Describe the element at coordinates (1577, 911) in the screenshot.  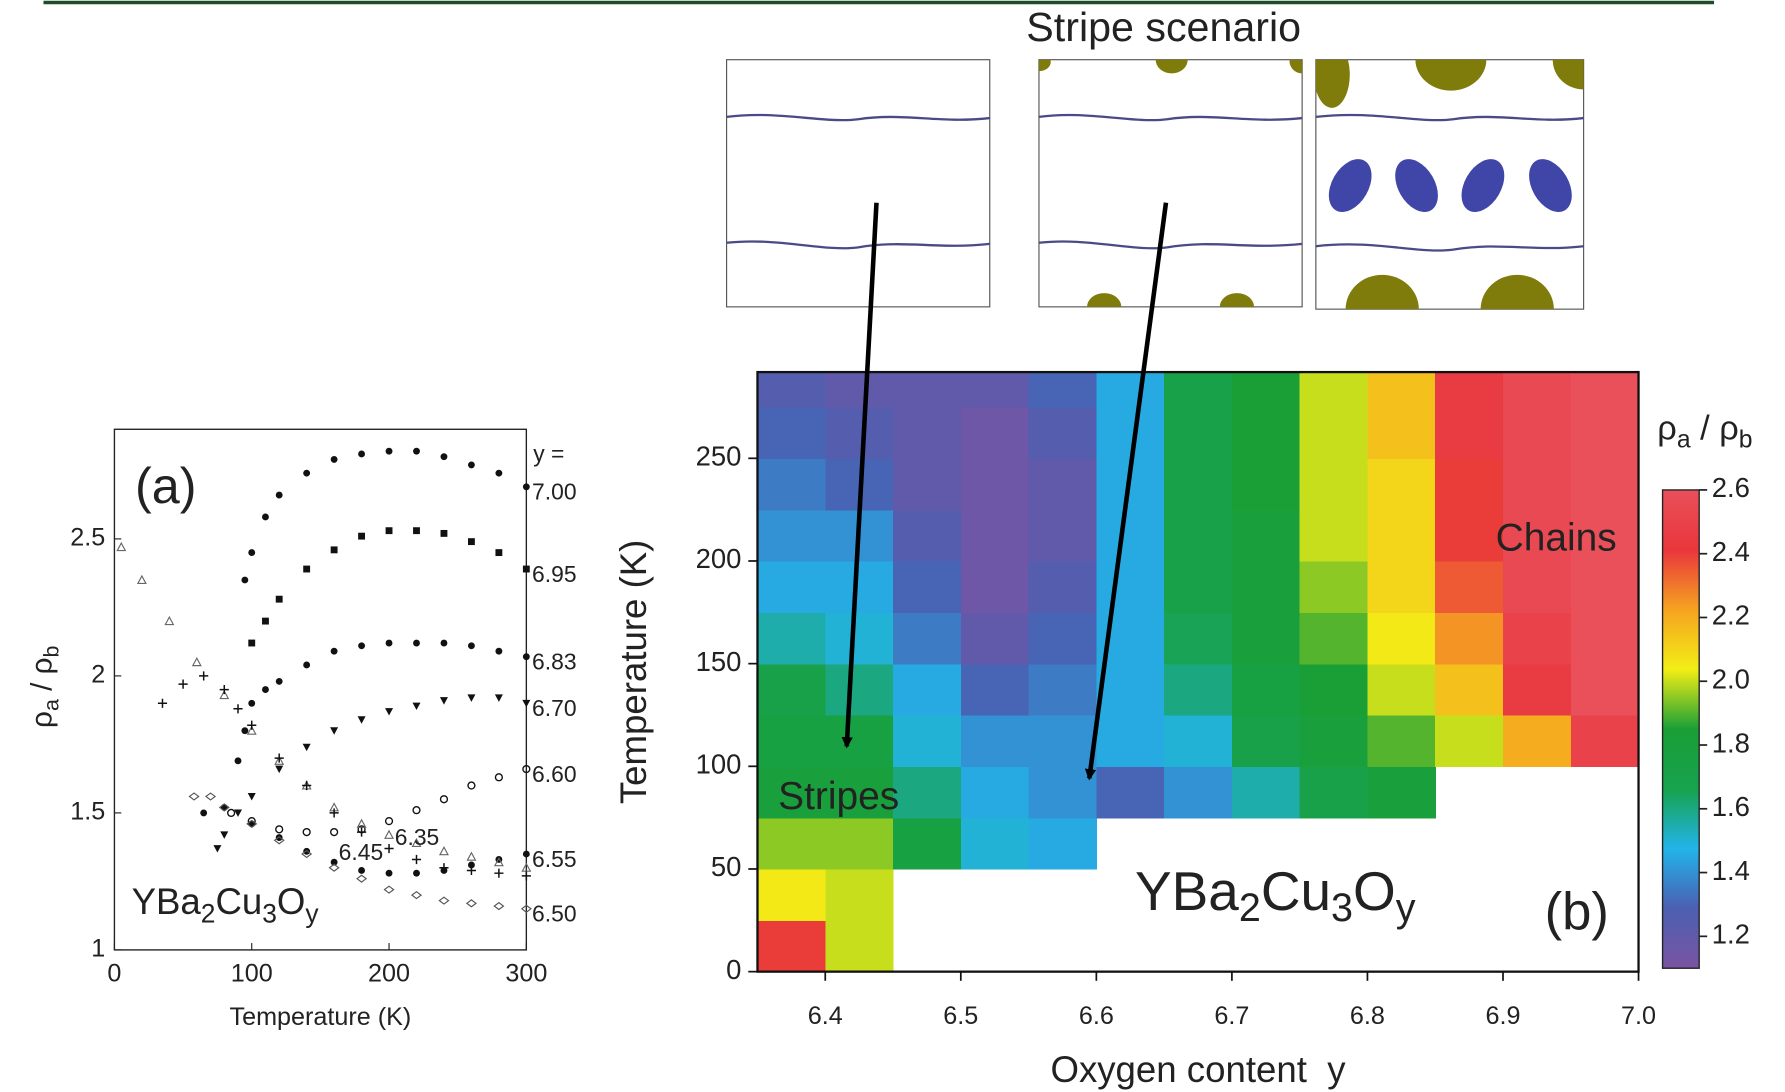
I see `panel-label: (b)` at that location.